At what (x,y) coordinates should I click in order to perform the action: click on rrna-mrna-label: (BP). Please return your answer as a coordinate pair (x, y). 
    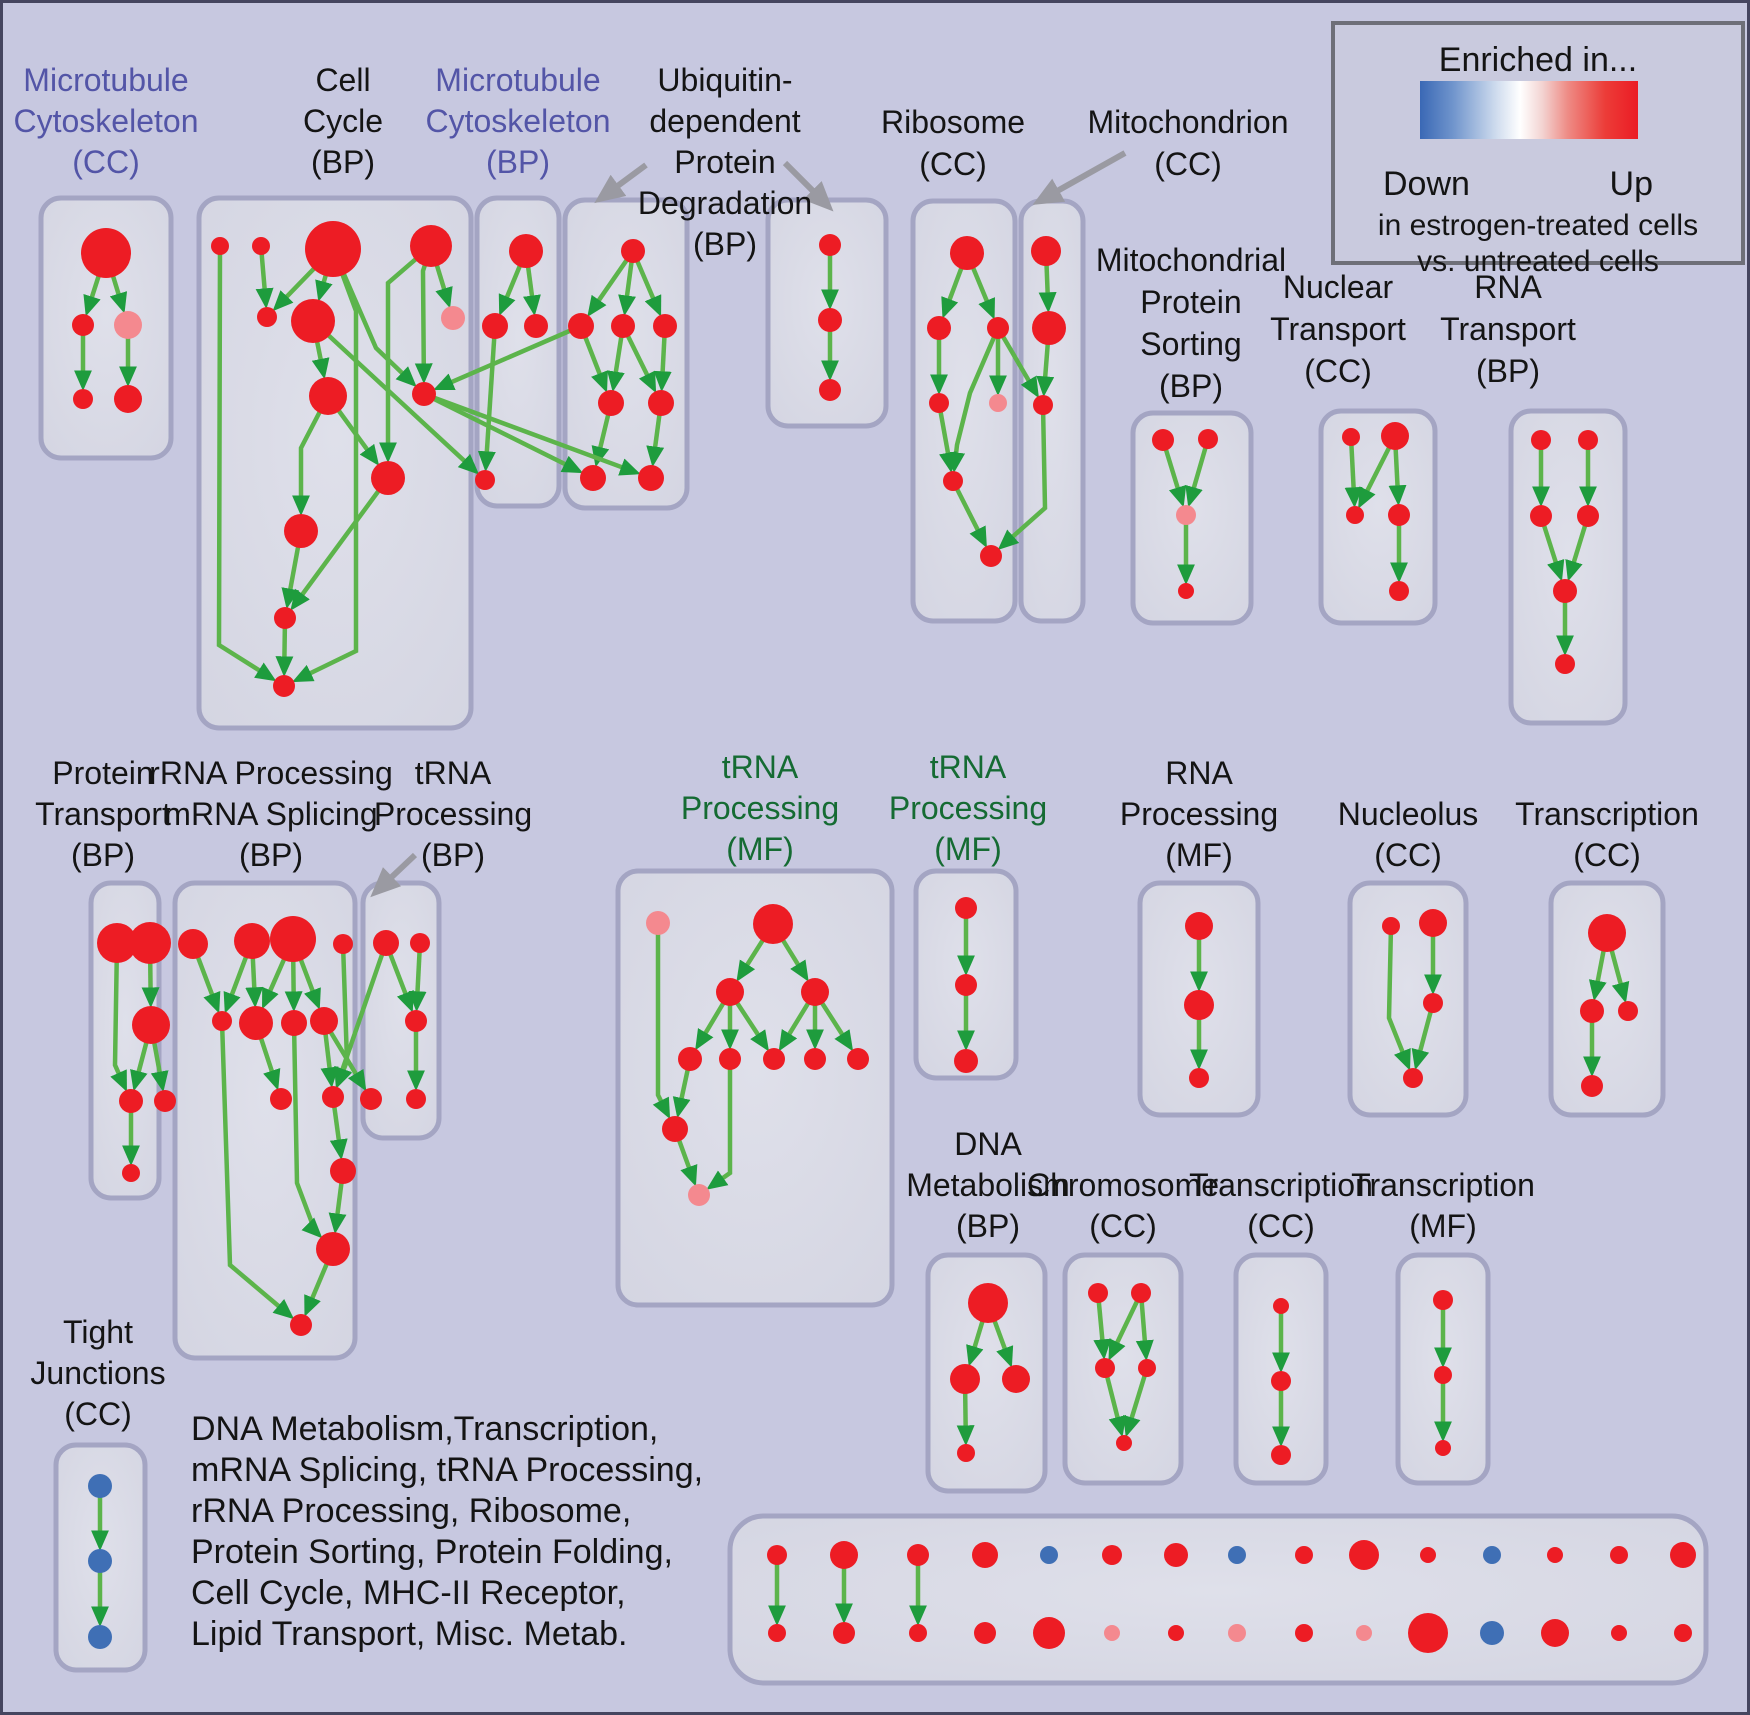
    Looking at the image, I should click on (271, 855).